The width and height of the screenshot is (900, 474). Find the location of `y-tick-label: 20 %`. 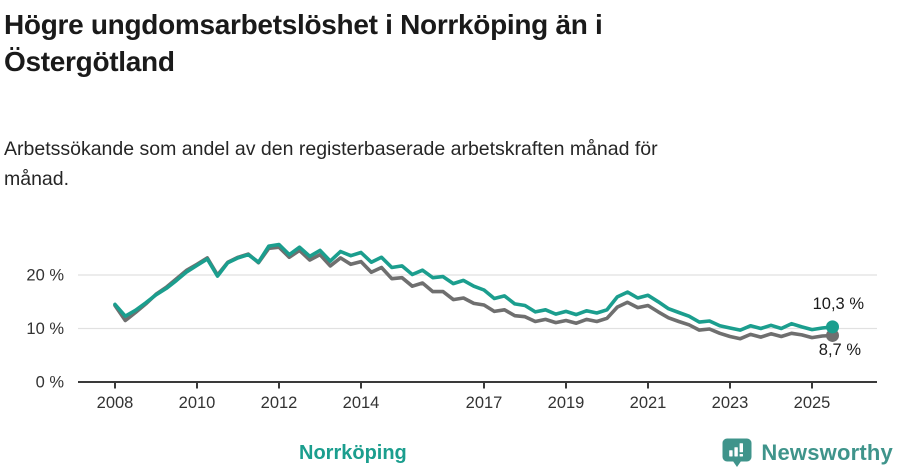

y-tick-label: 20 % is located at coordinates (45, 276).